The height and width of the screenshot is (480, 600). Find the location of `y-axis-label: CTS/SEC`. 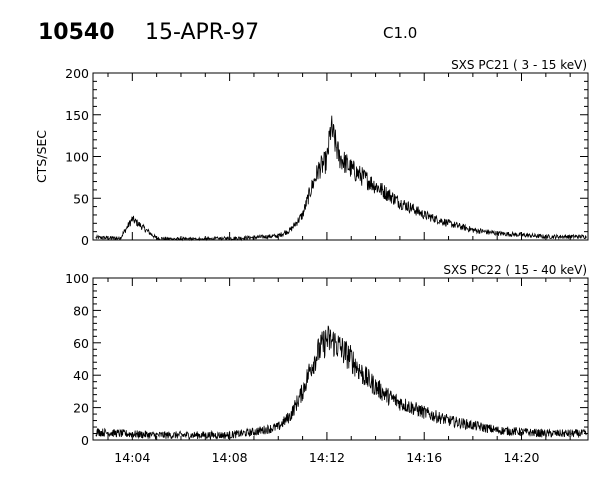

y-axis-label: CTS/SEC is located at coordinates (41, 156).